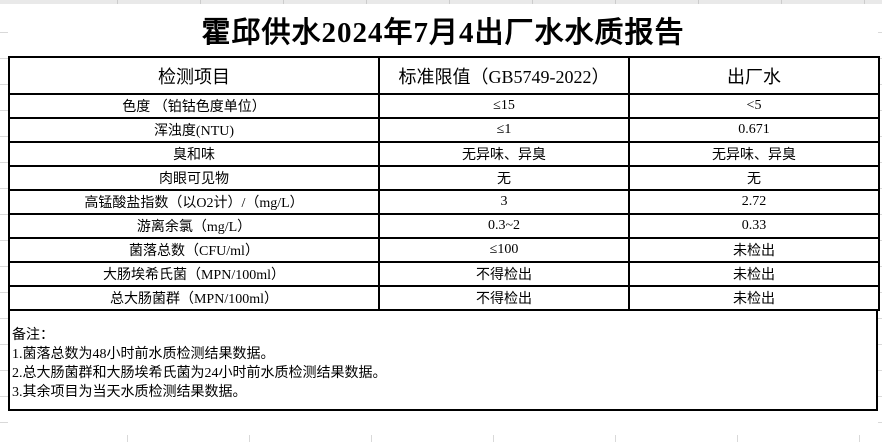  I want to click on outlet-water-cell: 2.72, so click(754, 202).